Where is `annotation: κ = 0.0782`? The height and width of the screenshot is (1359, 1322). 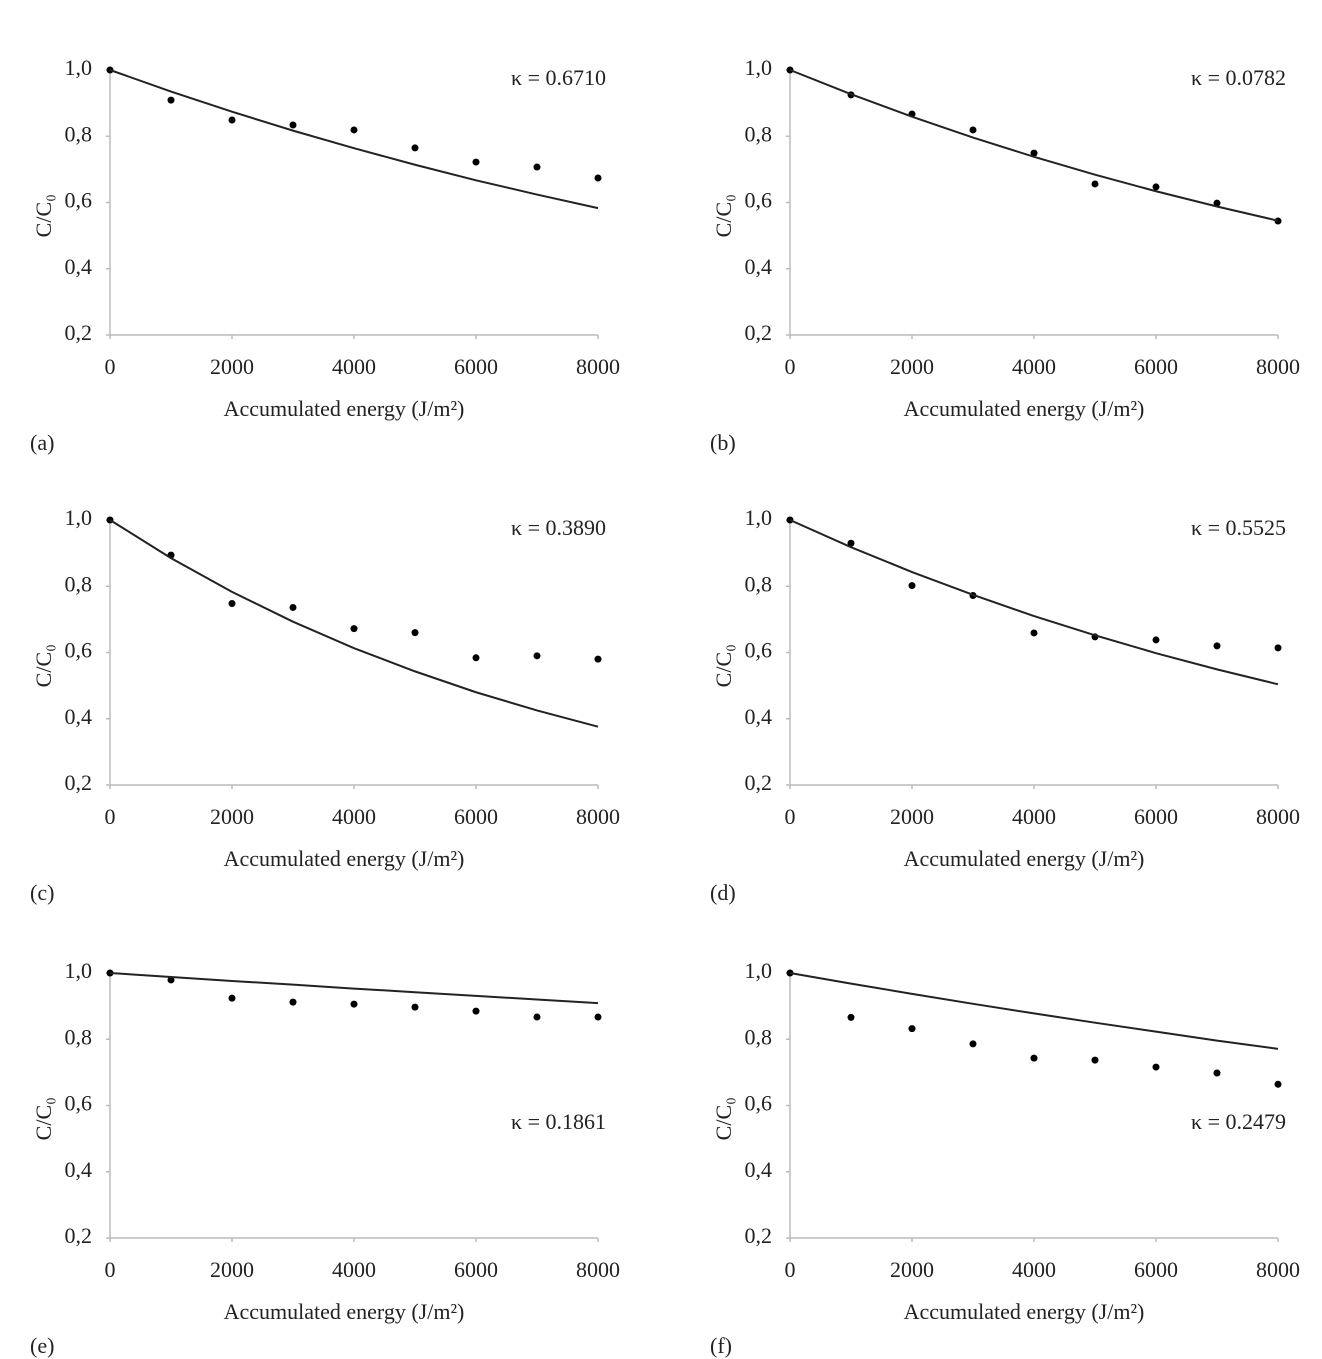
annotation: κ = 0.0782 is located at coordinates (1238, 77).